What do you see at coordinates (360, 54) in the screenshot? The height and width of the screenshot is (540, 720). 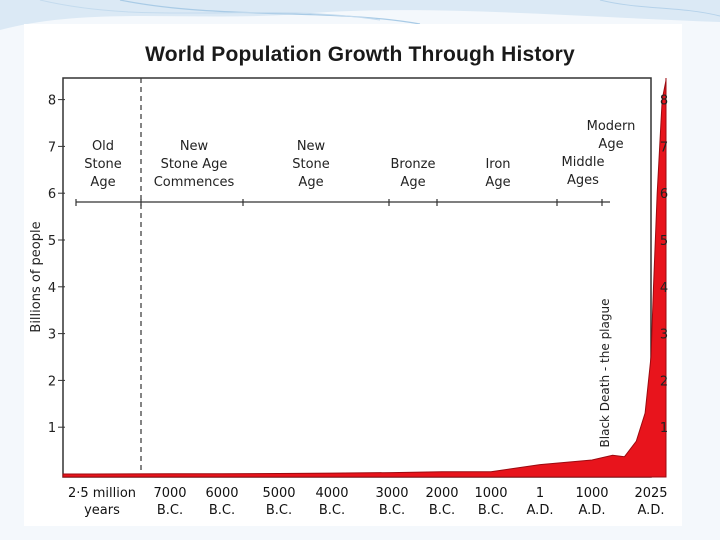 I see `chart-title: World Population Growth Through History` at bounding box center [360, 54].